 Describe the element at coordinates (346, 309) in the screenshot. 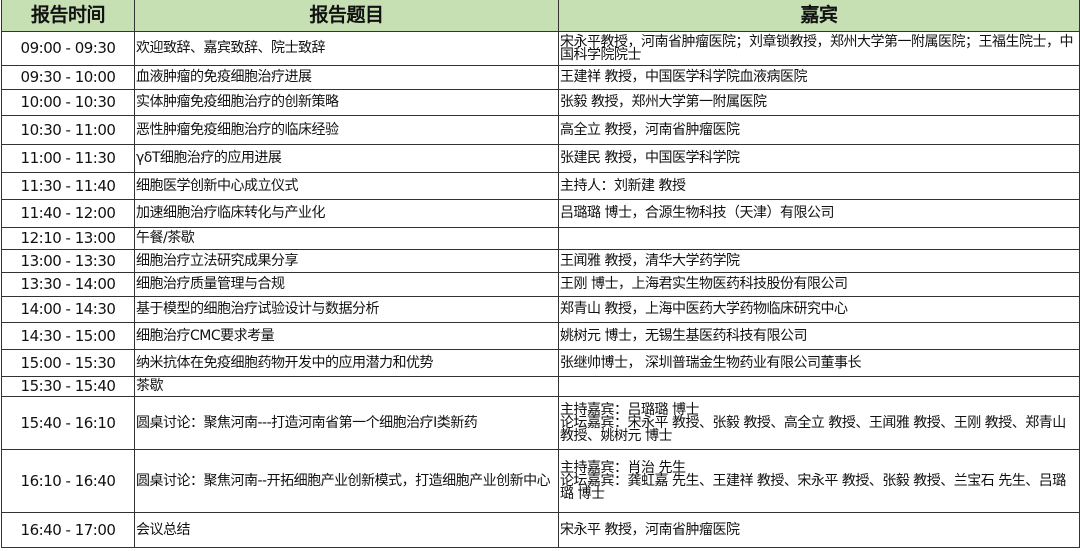

I see `topic-cell: 基于模型的细胞治疗试验设计与数据分析` at that location.